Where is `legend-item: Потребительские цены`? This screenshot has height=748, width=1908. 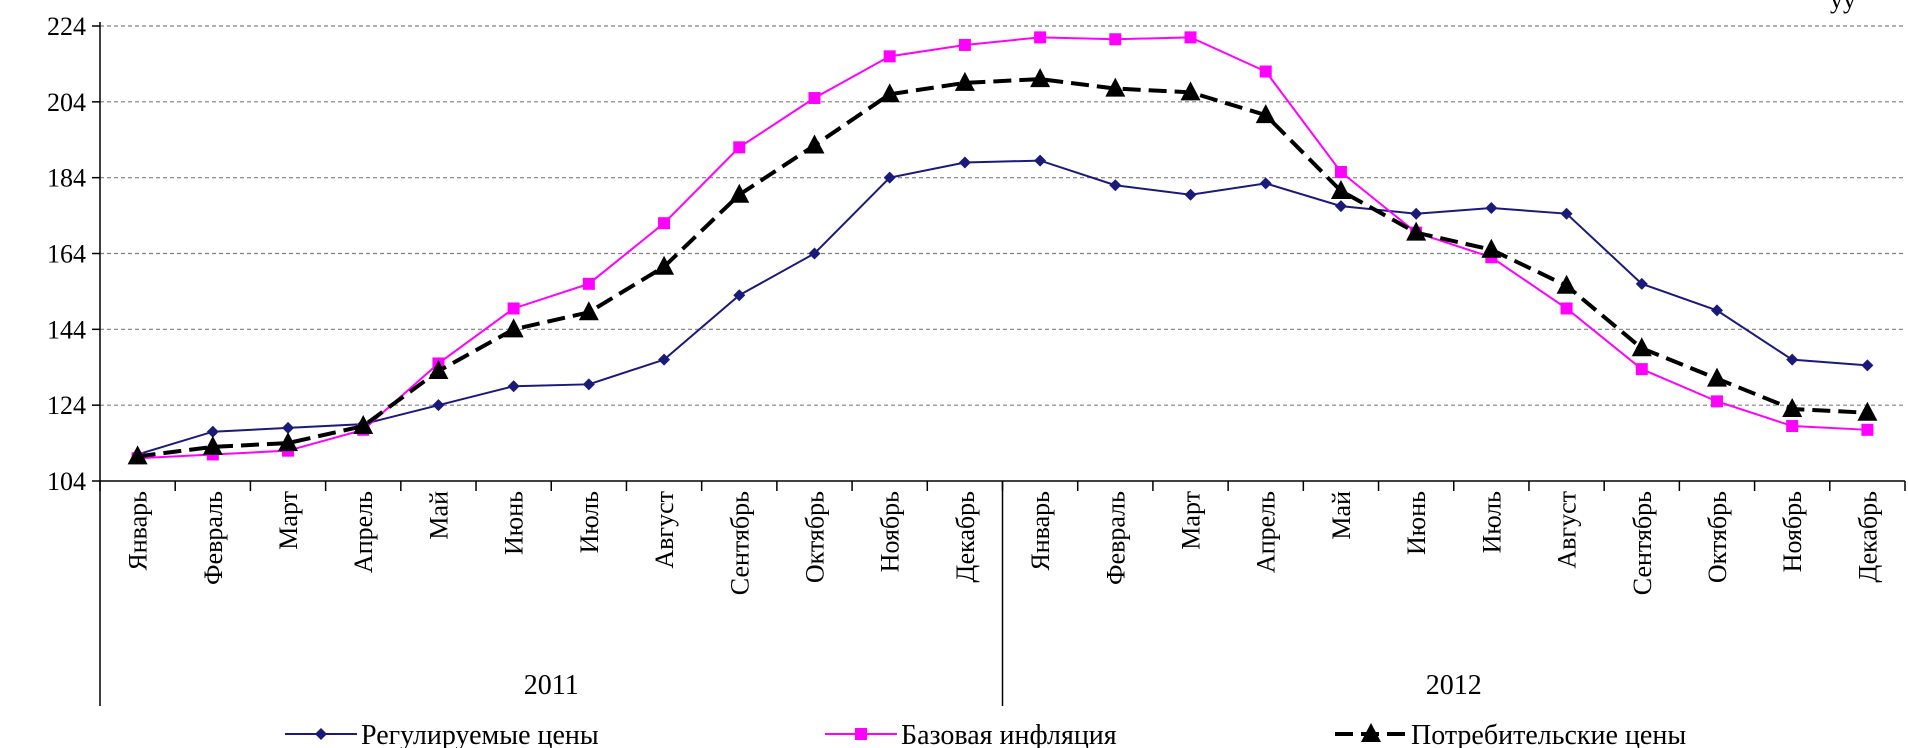
legend-item: Потребительские цены is located at coordinates (1510, 734).